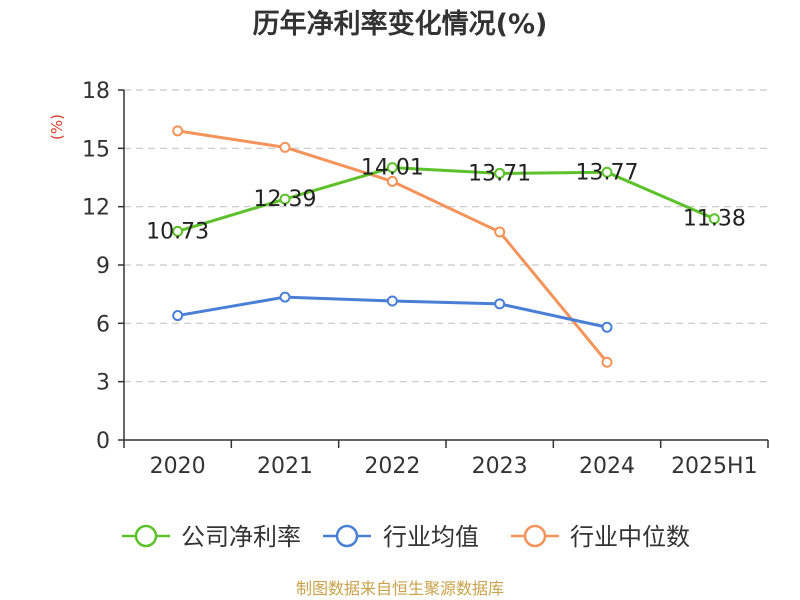  What do you see at coordinates (241, 537) in the screenshot?
I see `legend-label: 公司净利率` at bounding box center [241, 537].